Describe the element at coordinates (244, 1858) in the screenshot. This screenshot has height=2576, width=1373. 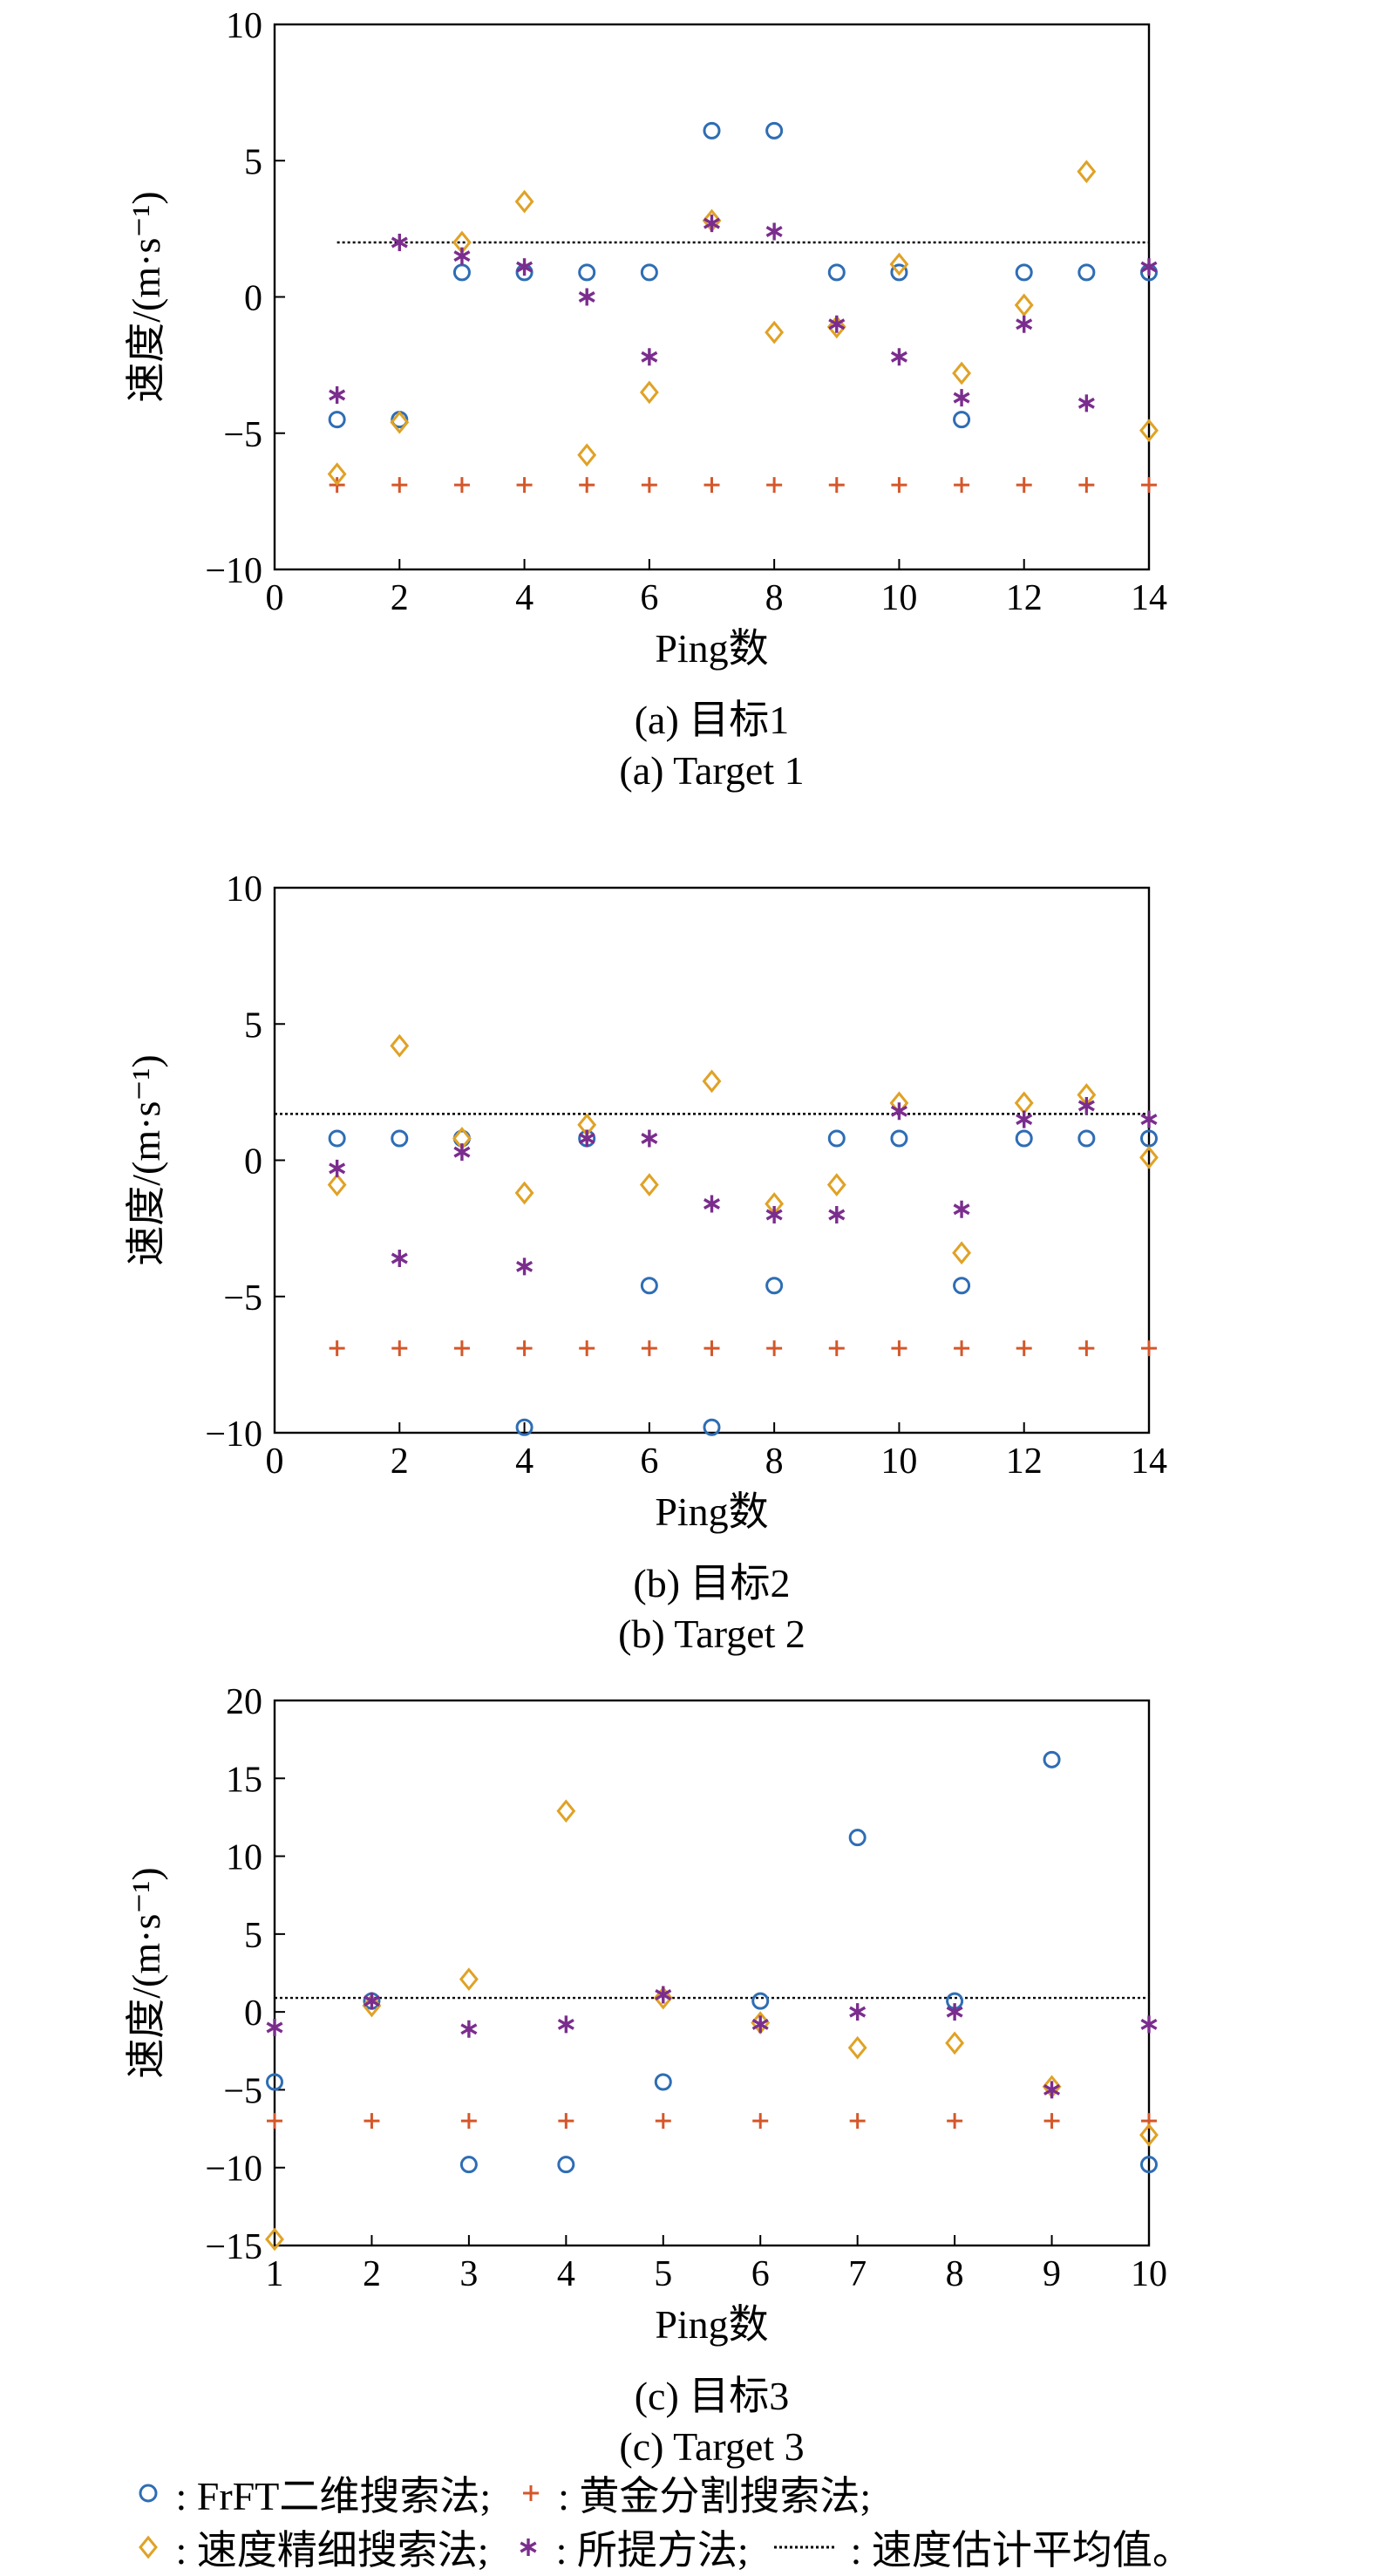
I see `y-tick-label: 10` at that location.